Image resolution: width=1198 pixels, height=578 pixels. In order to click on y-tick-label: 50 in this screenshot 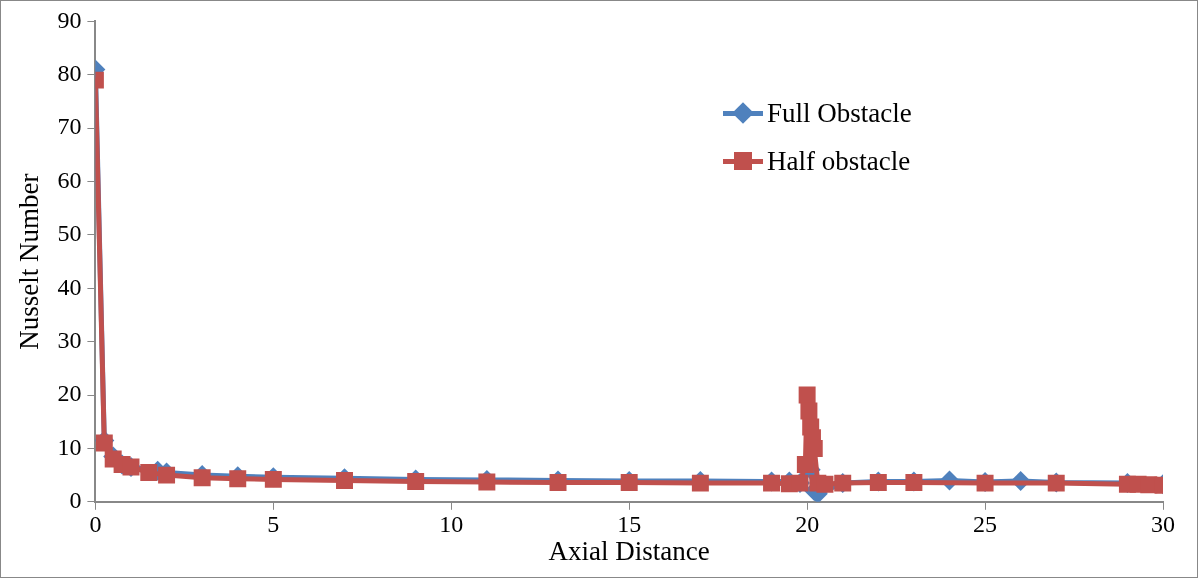, I will do `click(69, 233)`.